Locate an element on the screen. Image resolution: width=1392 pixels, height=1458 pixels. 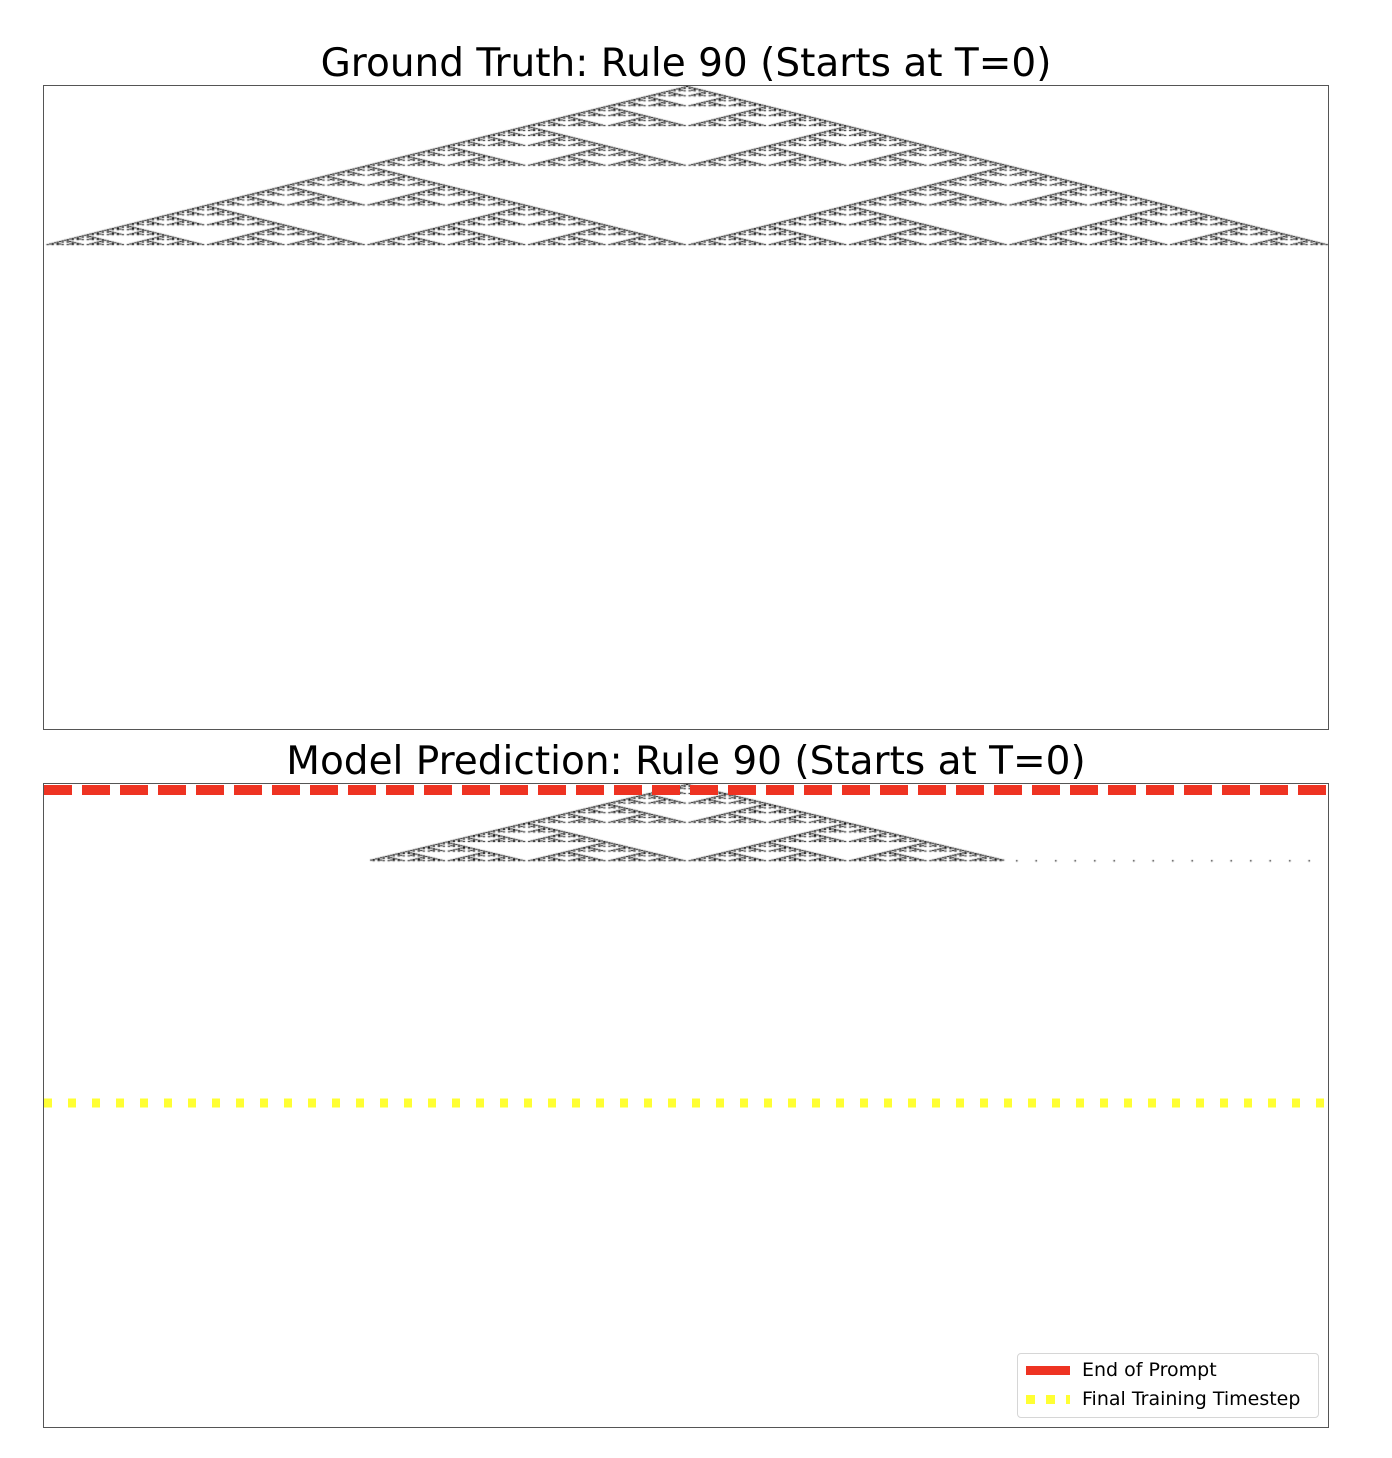
legend-label: Final Training Timestep is located at coordinates (1191, 1399).